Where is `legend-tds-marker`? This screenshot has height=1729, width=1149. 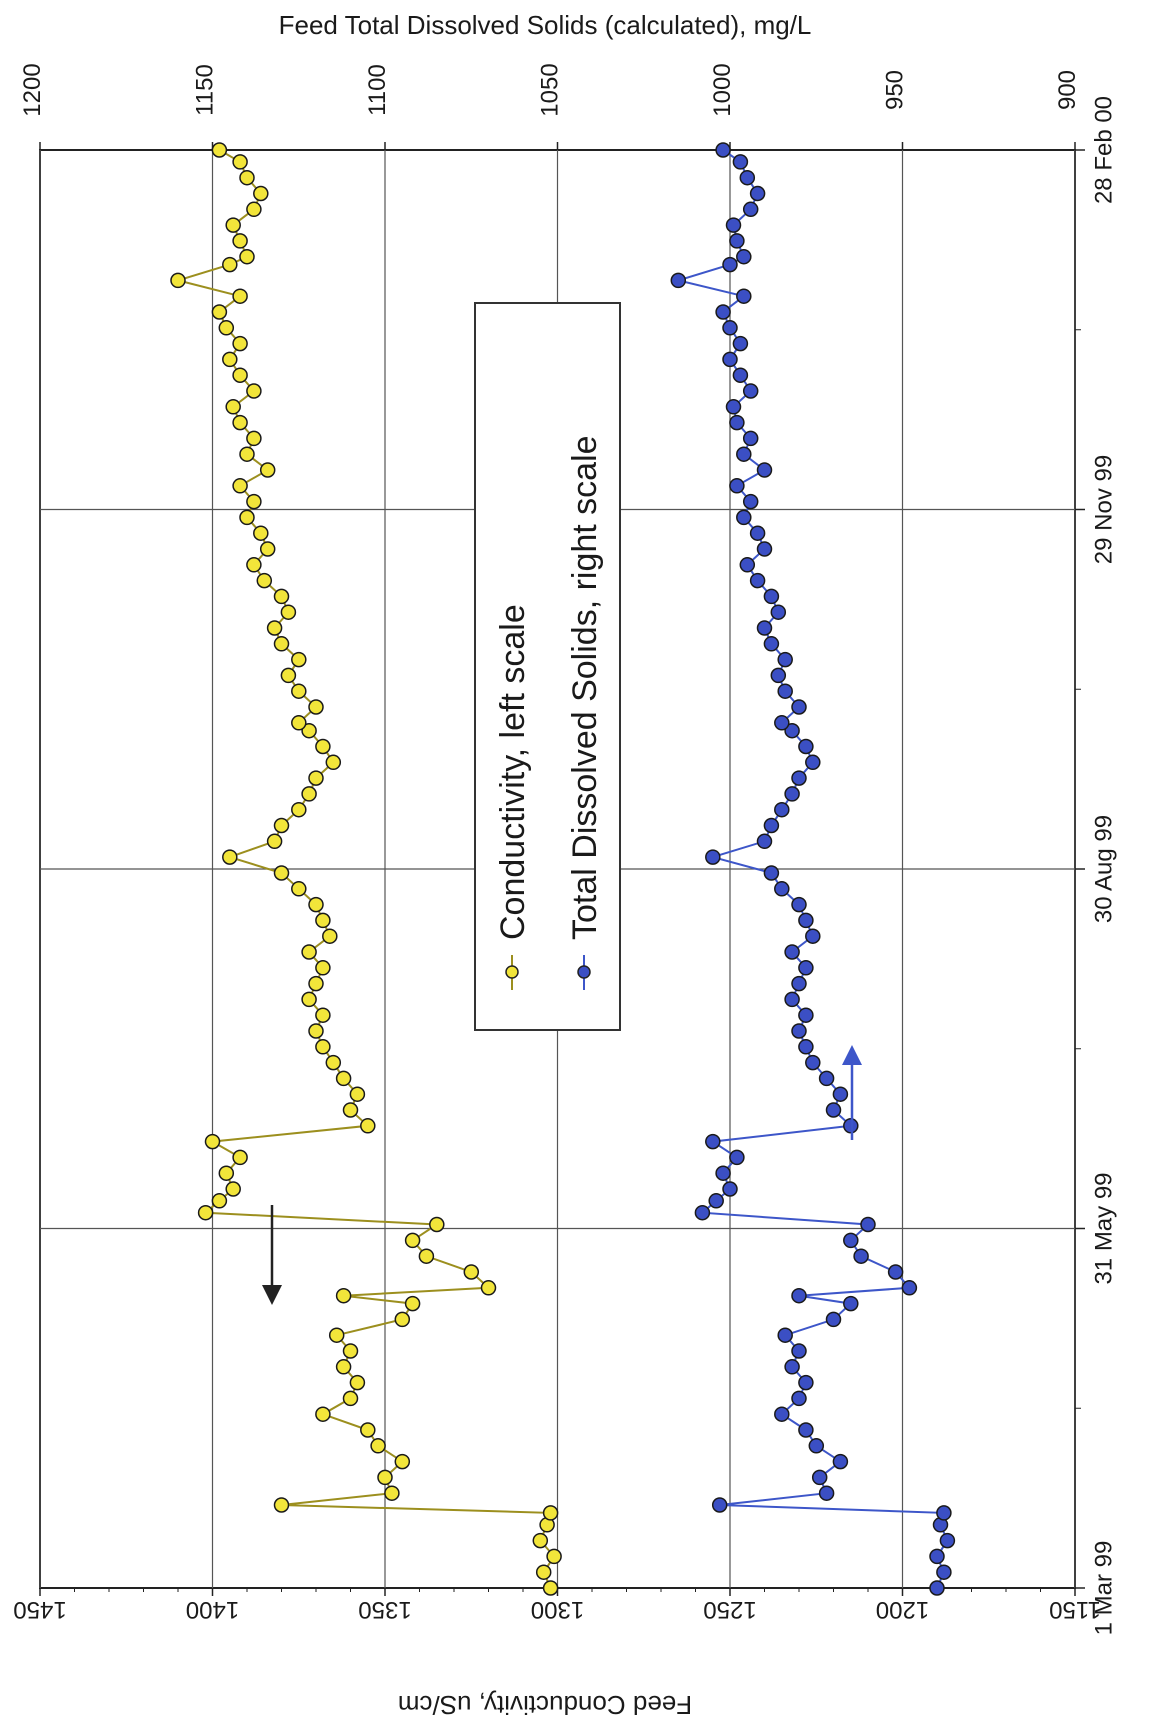
legend-tds-marker is located at coordinates (584, 972).